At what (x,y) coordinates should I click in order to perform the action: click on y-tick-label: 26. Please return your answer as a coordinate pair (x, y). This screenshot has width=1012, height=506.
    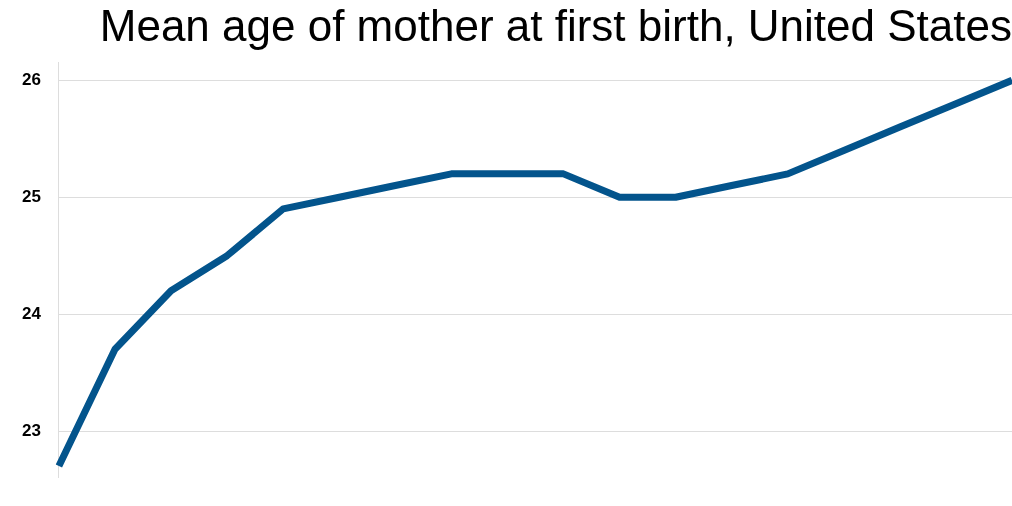
    Looking at the image, I should click on (31, 80).